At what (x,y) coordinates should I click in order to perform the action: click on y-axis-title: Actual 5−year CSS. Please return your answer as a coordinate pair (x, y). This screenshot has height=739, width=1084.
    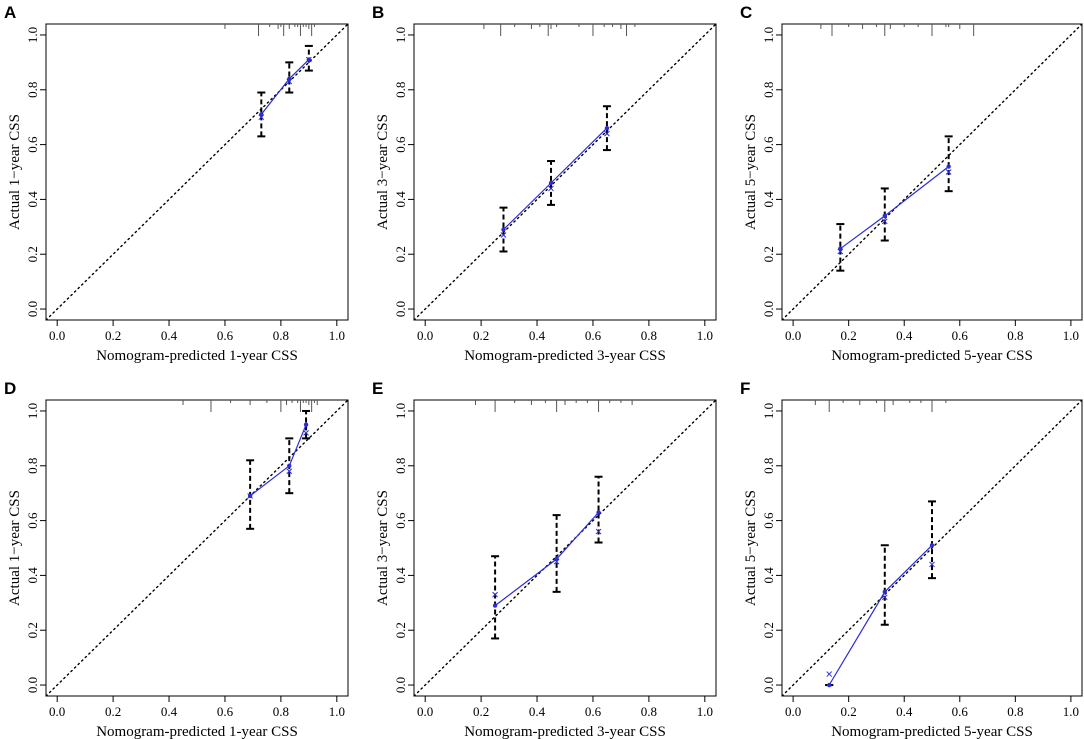
    Looking at the image, I should click on (751, 548).